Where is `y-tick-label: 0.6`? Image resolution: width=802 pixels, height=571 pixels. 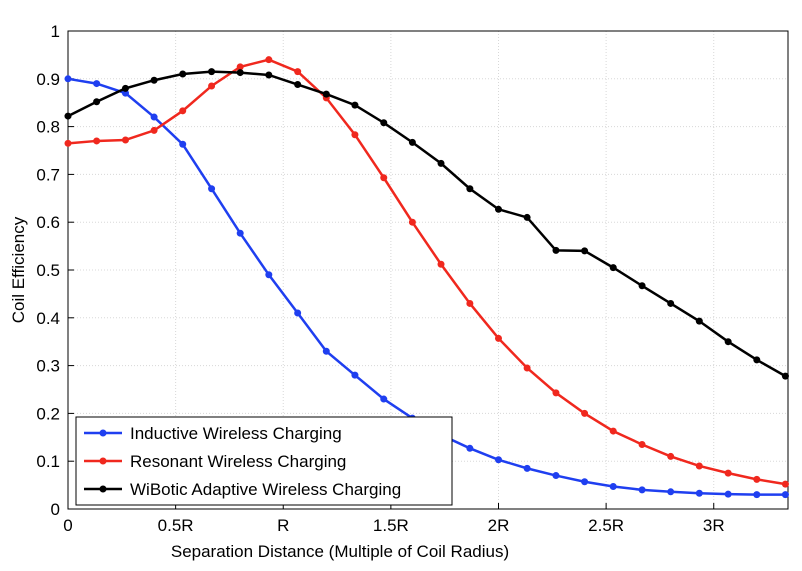
y-tick-label: 0.6 is located at coordinates (48, 222).